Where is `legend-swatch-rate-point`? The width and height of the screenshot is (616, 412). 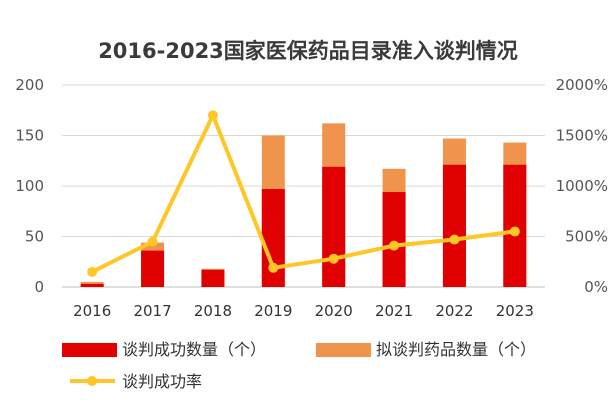 legend-swatch-rate-point is located at coordinates (92, 381).